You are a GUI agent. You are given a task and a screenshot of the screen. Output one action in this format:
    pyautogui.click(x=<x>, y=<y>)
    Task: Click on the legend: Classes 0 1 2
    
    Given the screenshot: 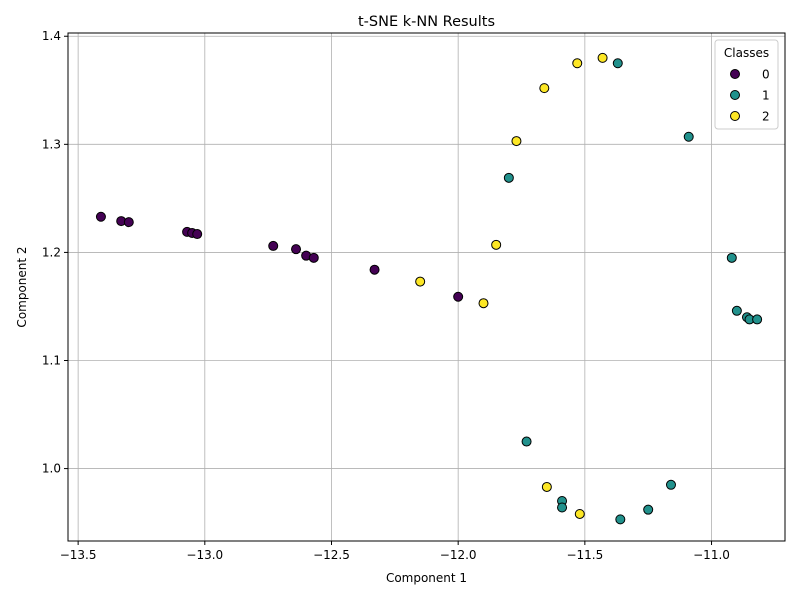 What is the action you would take?
    pyautogui.click(x=746, y=84)
    